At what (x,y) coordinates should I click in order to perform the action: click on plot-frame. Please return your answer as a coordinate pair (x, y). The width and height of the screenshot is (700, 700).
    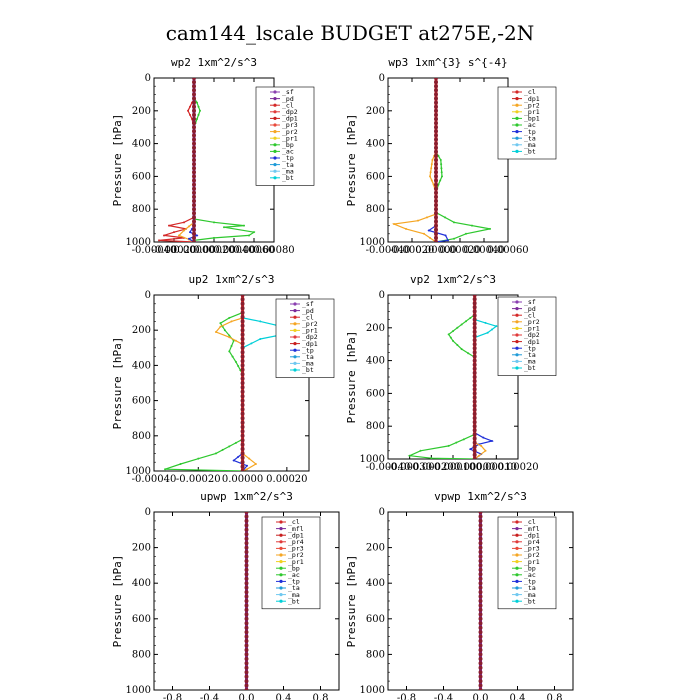
    Looking at the image, I should click on (448, 160).